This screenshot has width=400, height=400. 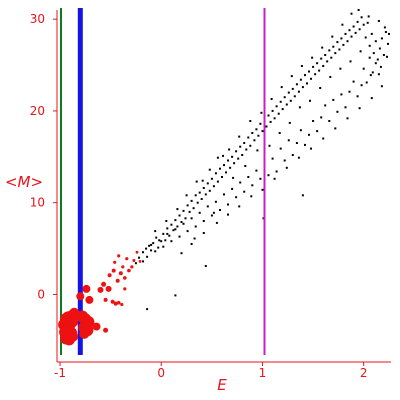 What do you see at coordinates (37, 203) in the screenshot?
I see `y-tick-label-1: 10` at bounding box center [37, 203].